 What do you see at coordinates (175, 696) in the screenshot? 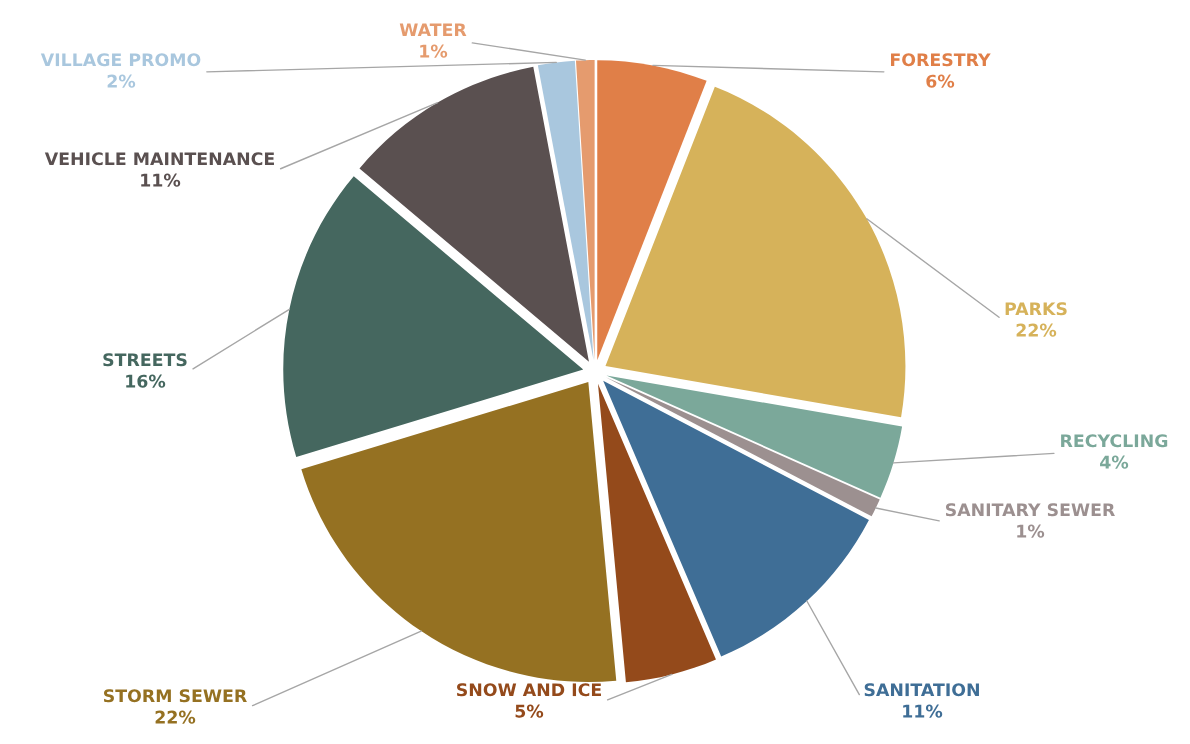
I see `slice-label: STORM SEWER` at bounding box center [175, 696].